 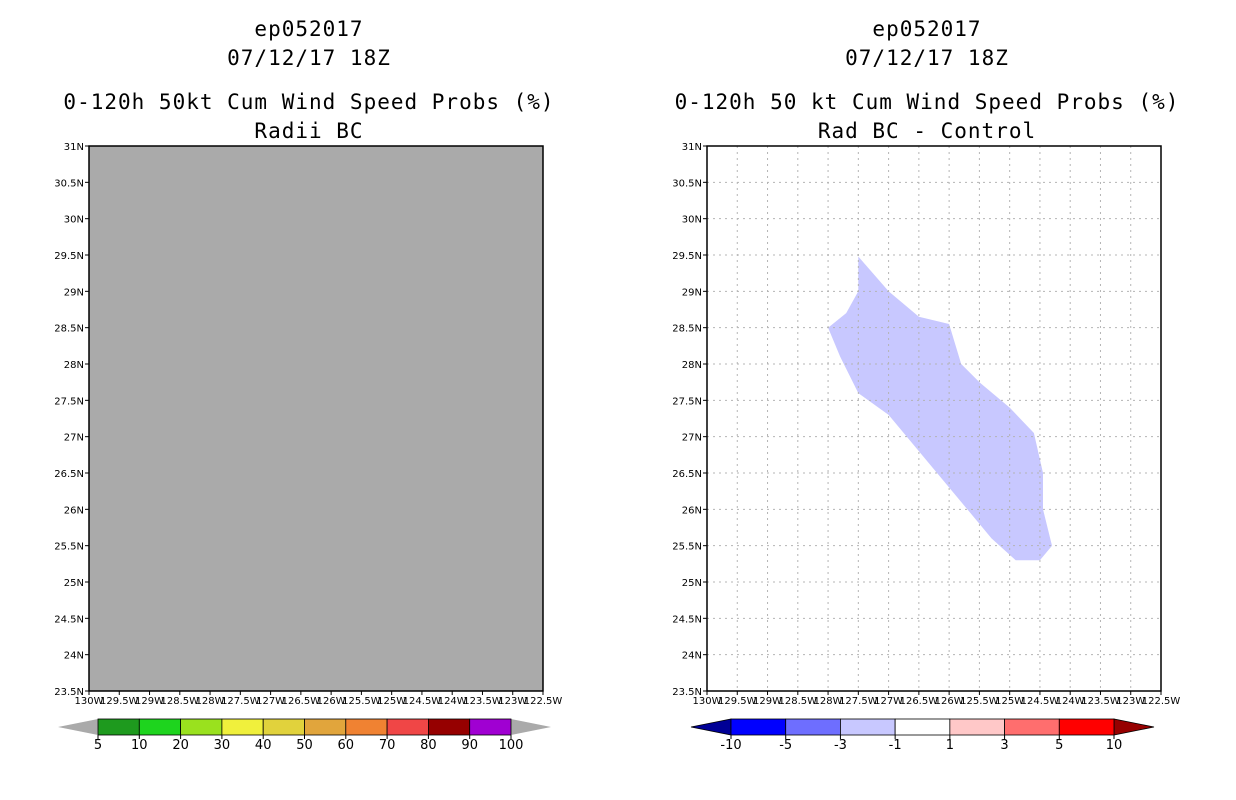 What do you see at coordinates (1134, 727) in the screenshot?
I see `right-colorbar-over-triangle` at bounding box center [1134, 727].